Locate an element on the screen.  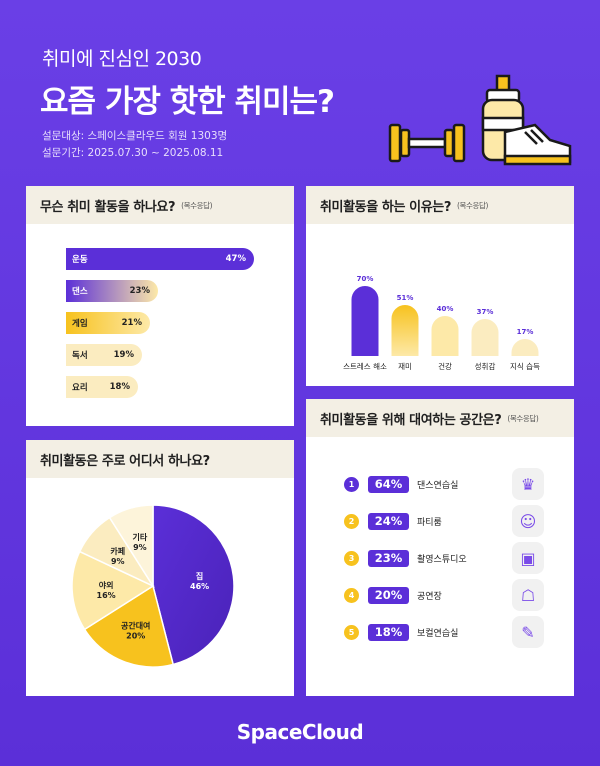
pie-slice-value: 20% is located at coordinates (135, 636).